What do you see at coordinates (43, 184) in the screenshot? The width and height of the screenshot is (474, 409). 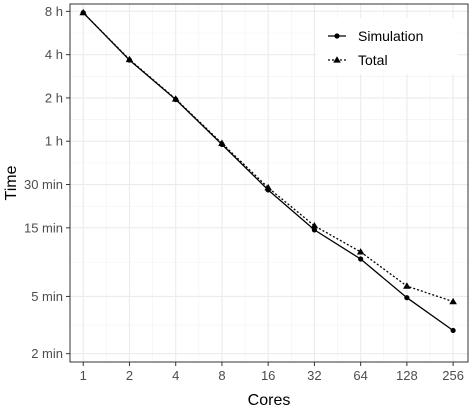 I see `y-tick-label: 30 min` at bounding box center [43, 184].